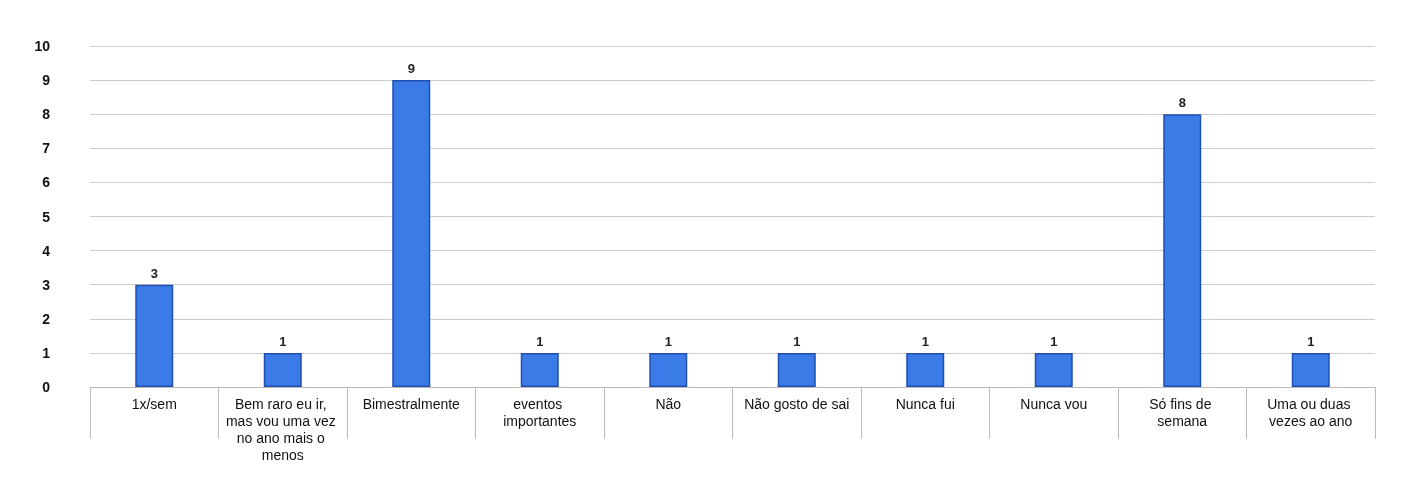 This screenshot has height=483, width=1405. Describe the element at coordinates (411, 403) in the screenshot. I see `x-tick-label: Bimestralmente` at that location.